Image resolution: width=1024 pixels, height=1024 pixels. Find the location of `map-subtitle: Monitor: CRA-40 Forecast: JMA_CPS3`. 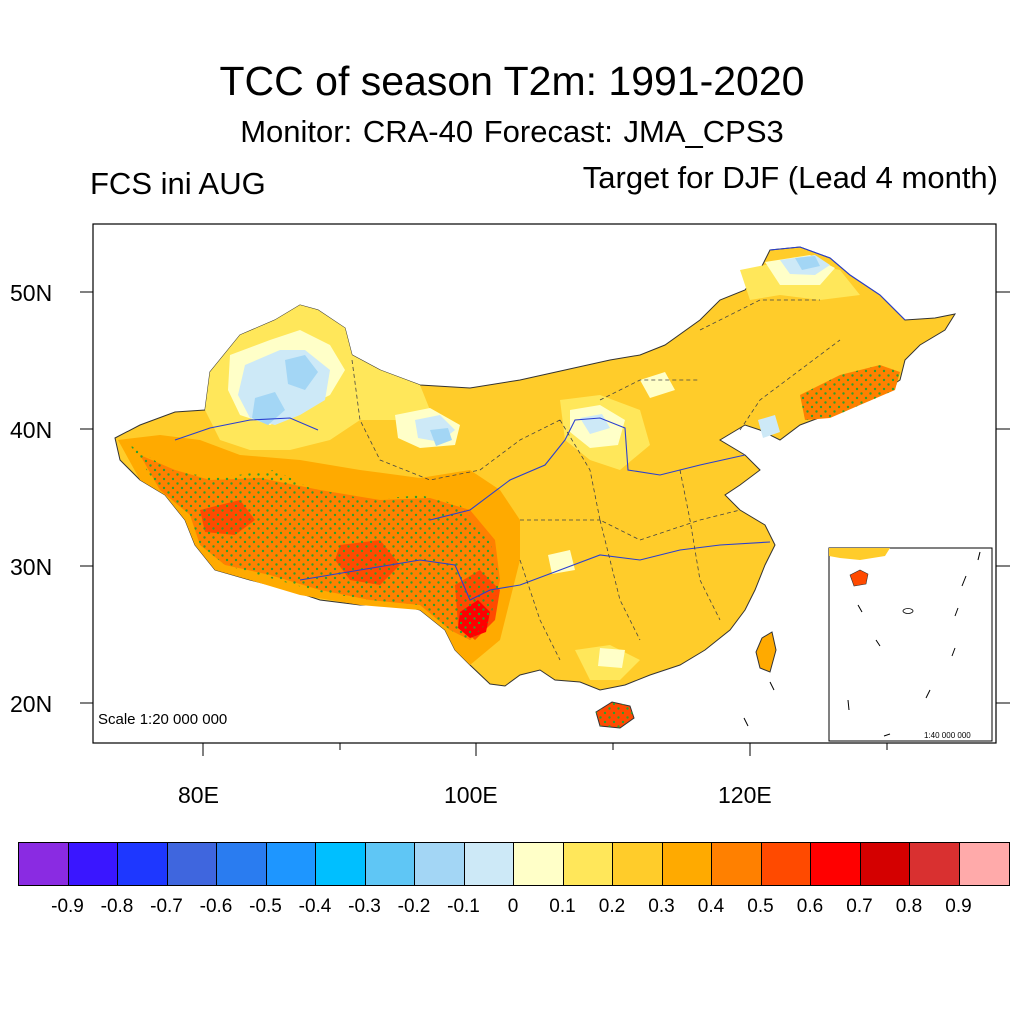

map-subtitle: Monitor: CRA-40 Forecast: JMA_CPS3 is located at coordinates (512, 131).